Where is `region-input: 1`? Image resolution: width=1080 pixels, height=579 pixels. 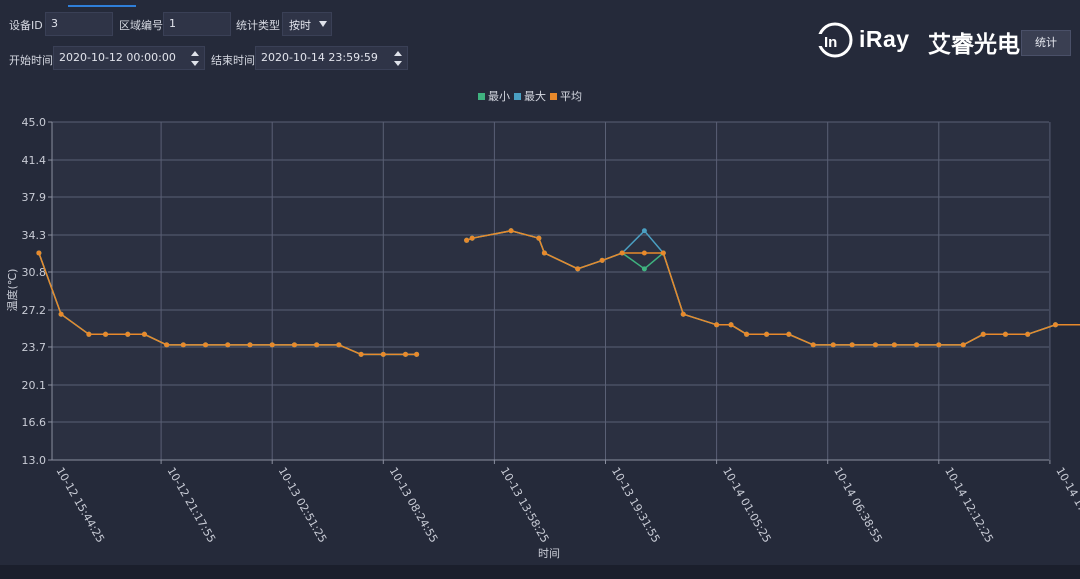
region-input: 1 is located at coordinates (197, 24).